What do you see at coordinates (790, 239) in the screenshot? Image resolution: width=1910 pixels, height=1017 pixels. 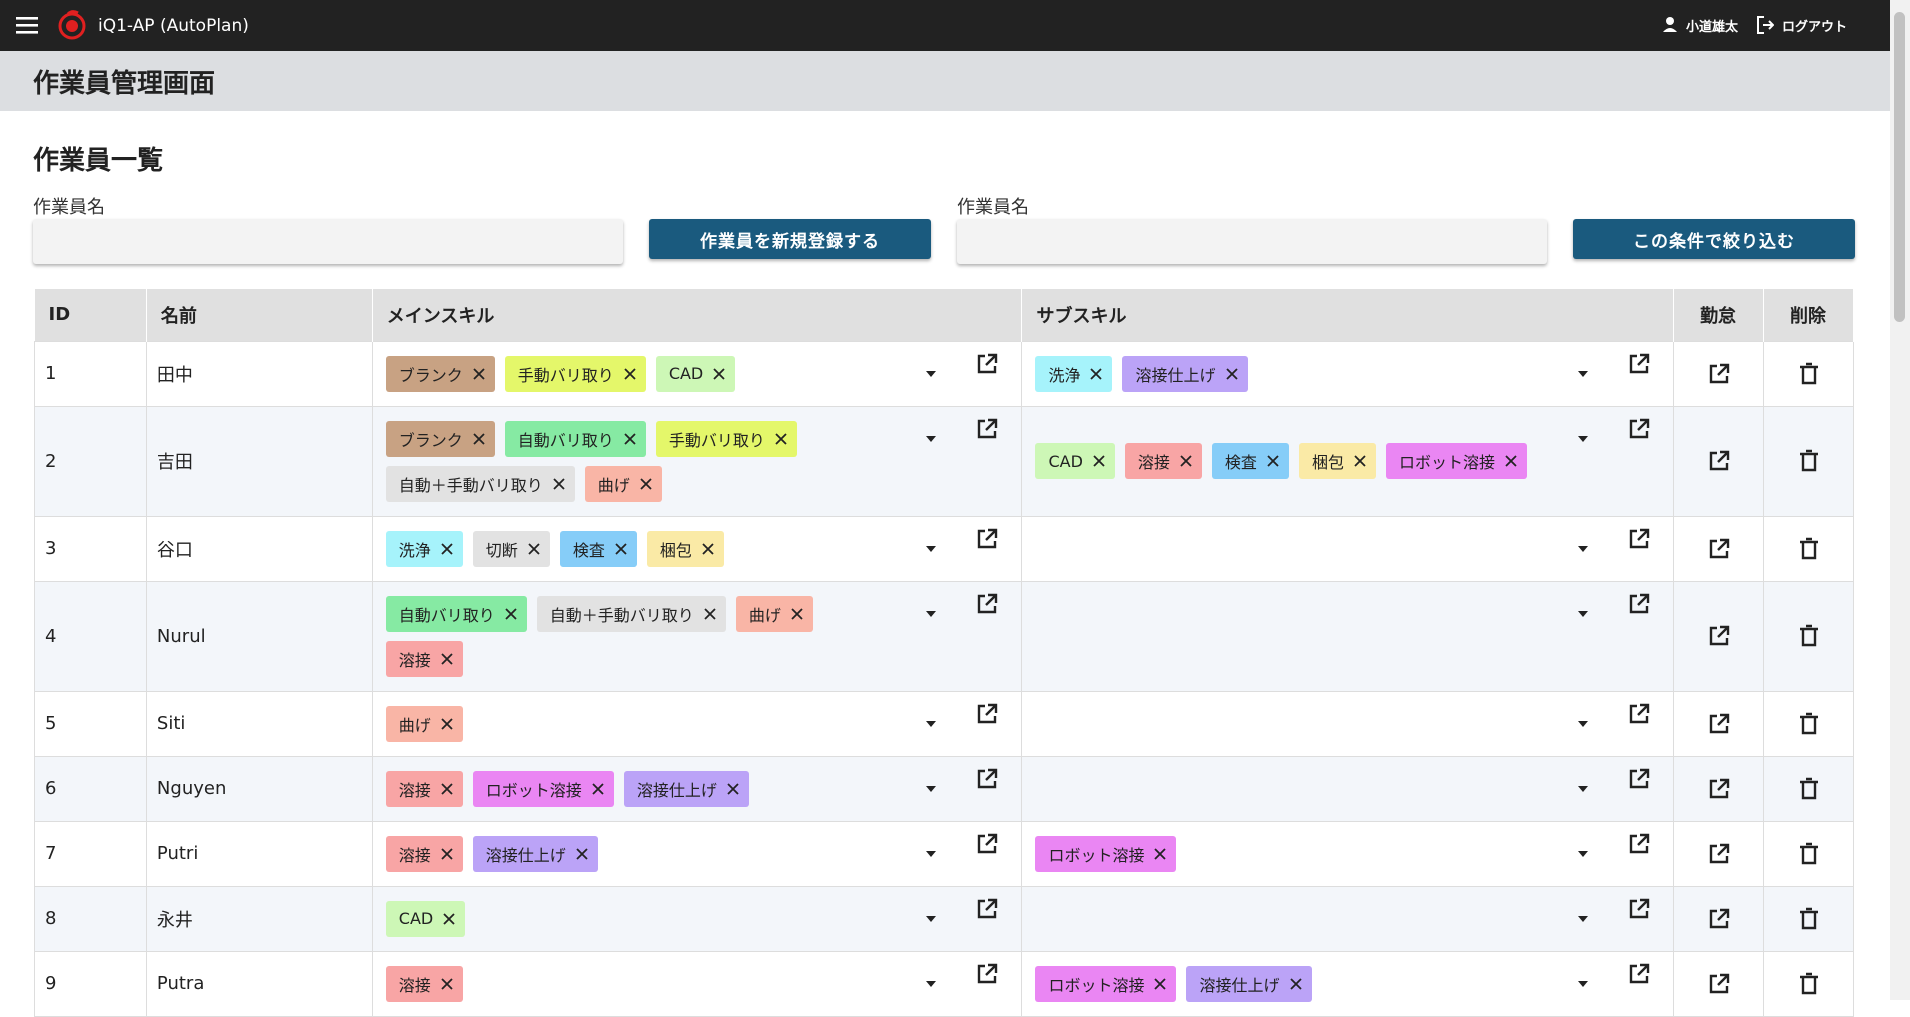 I see `register-button: 作業員を新規登録する` at bounding box center [790, 239].